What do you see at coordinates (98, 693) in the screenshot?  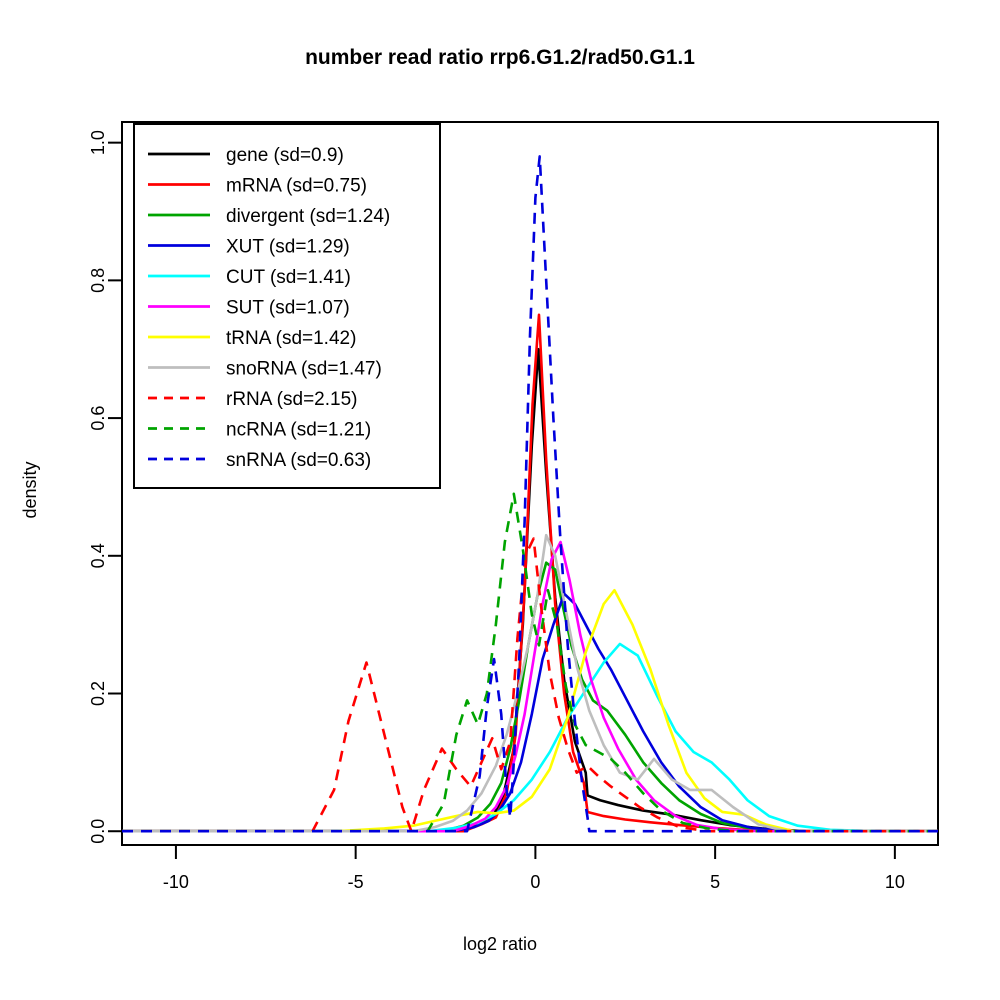 I see `y-tick-label: 0.2` at bounding box center [98, 693].